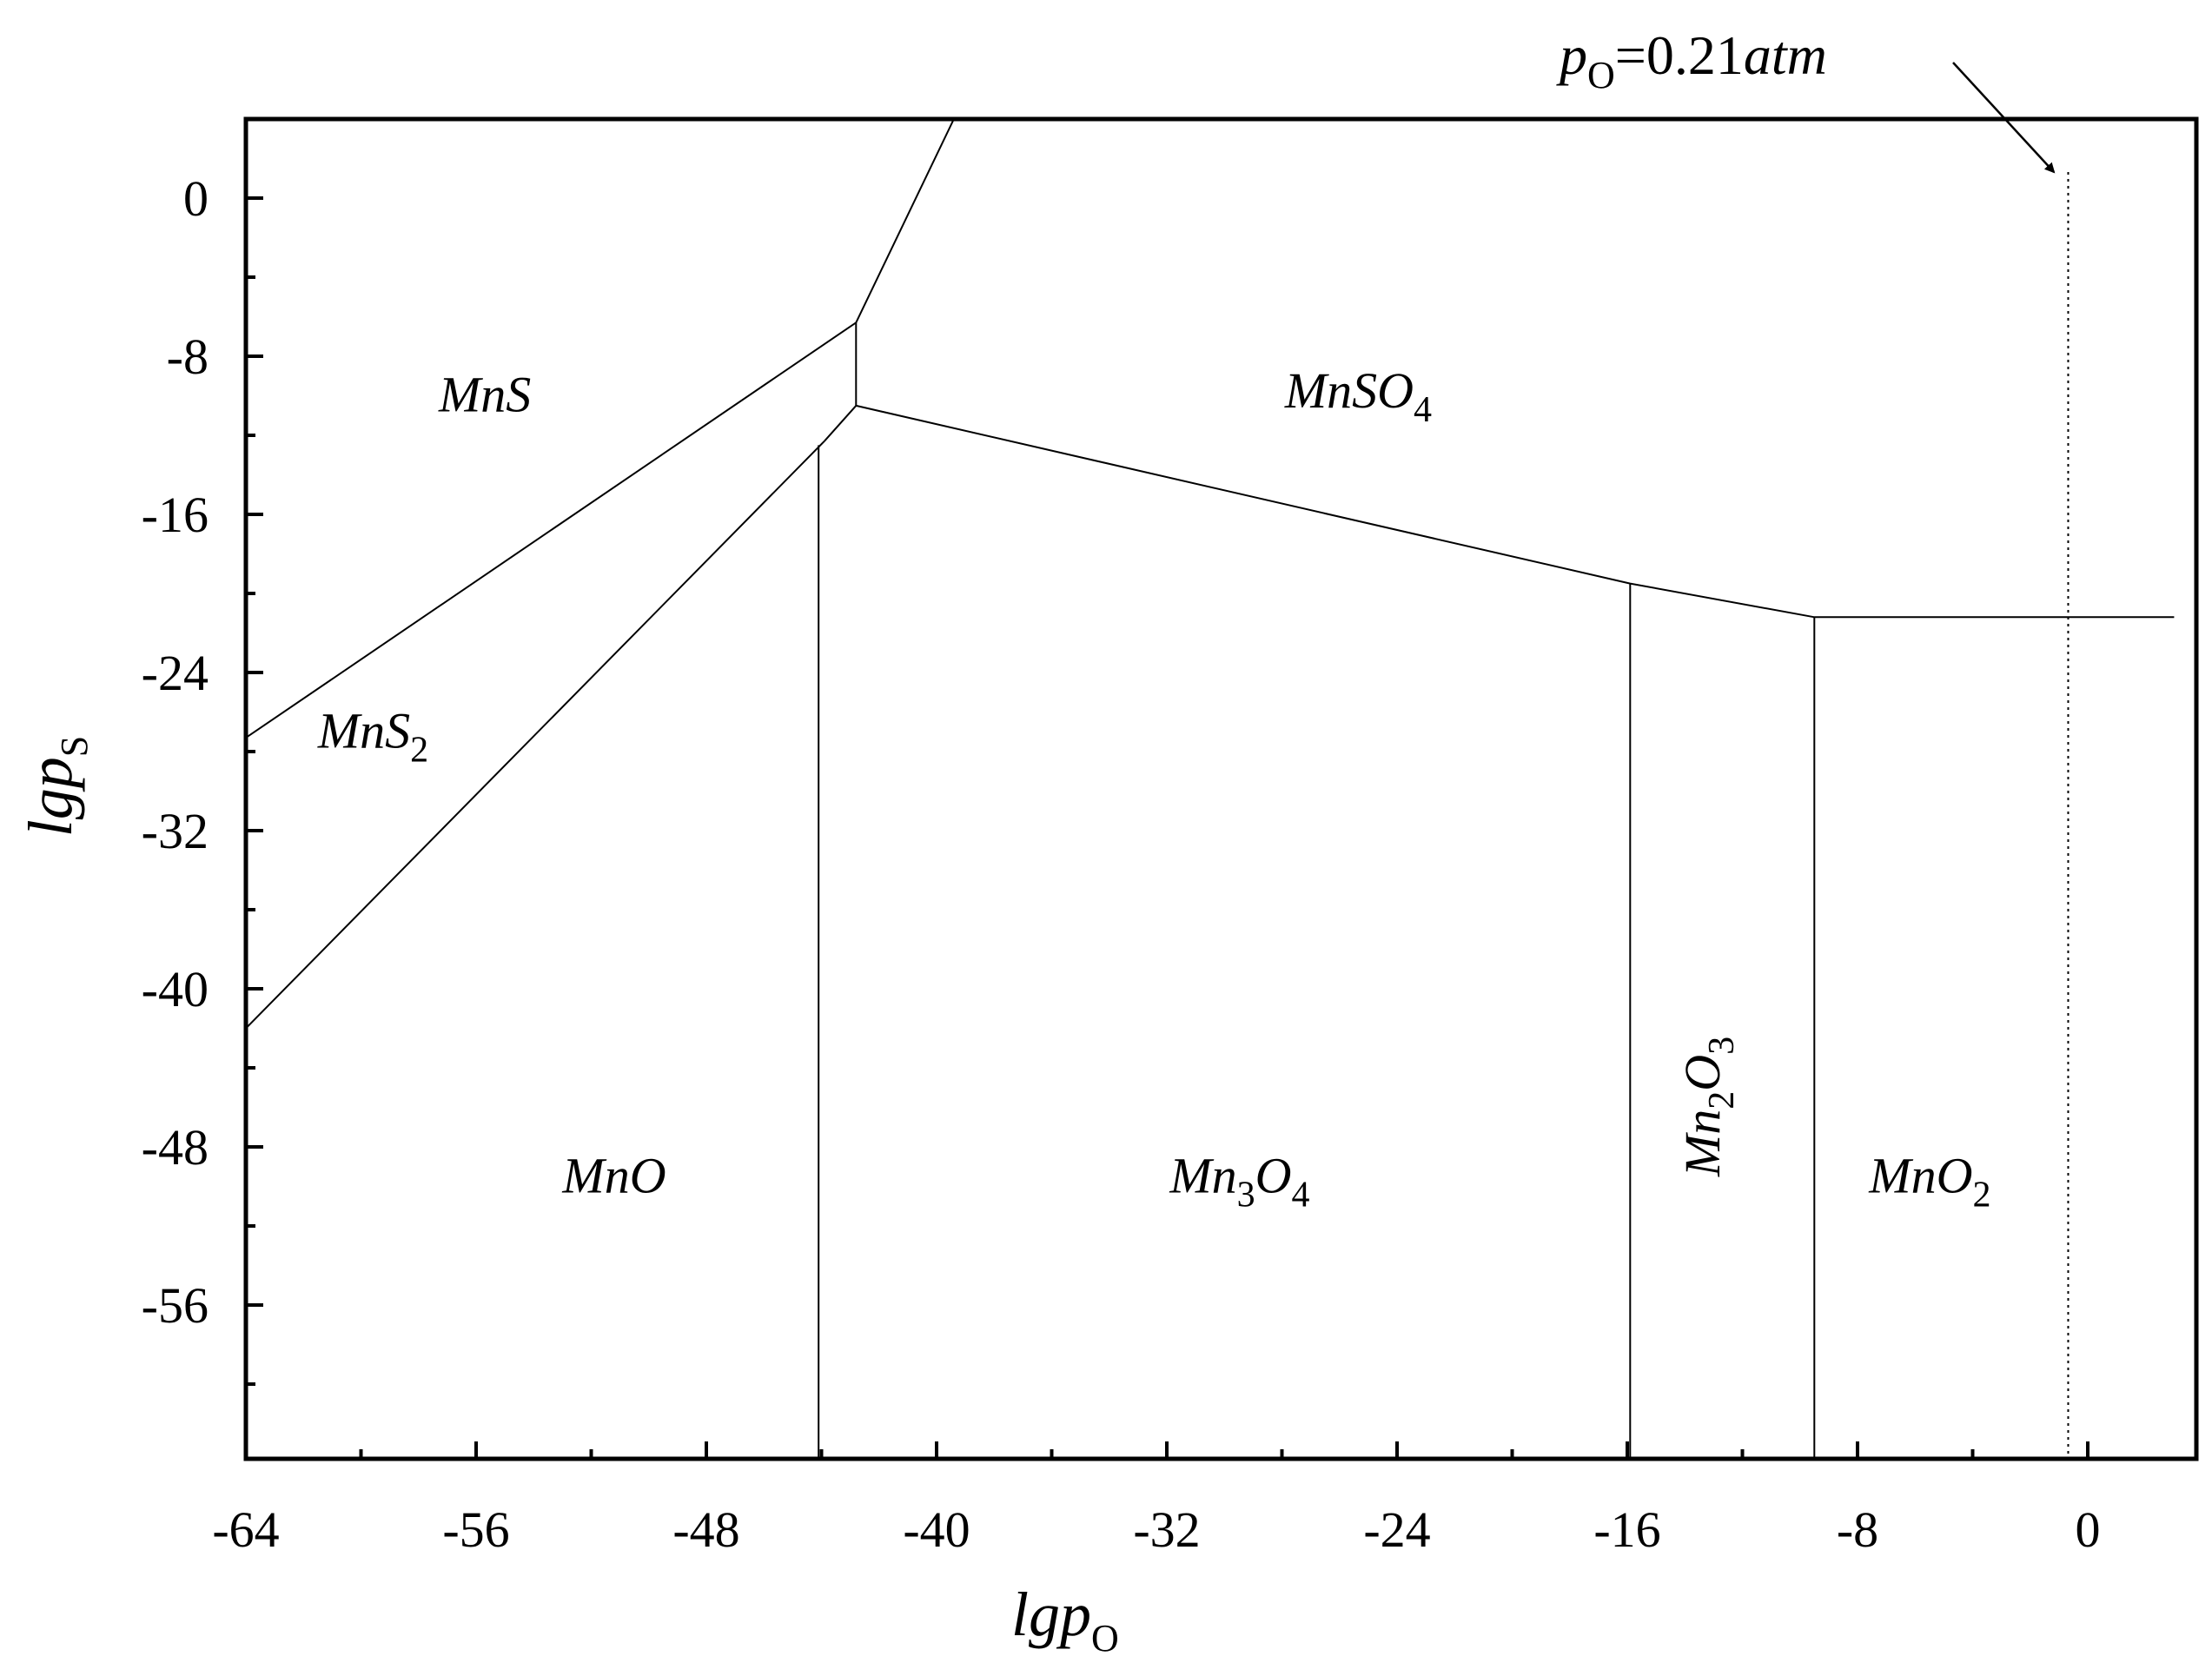  What do you see at coordinates (56, 787) in the screenshot?
I see `y-axis-title: lgpS` at bounding box center [56, 787].